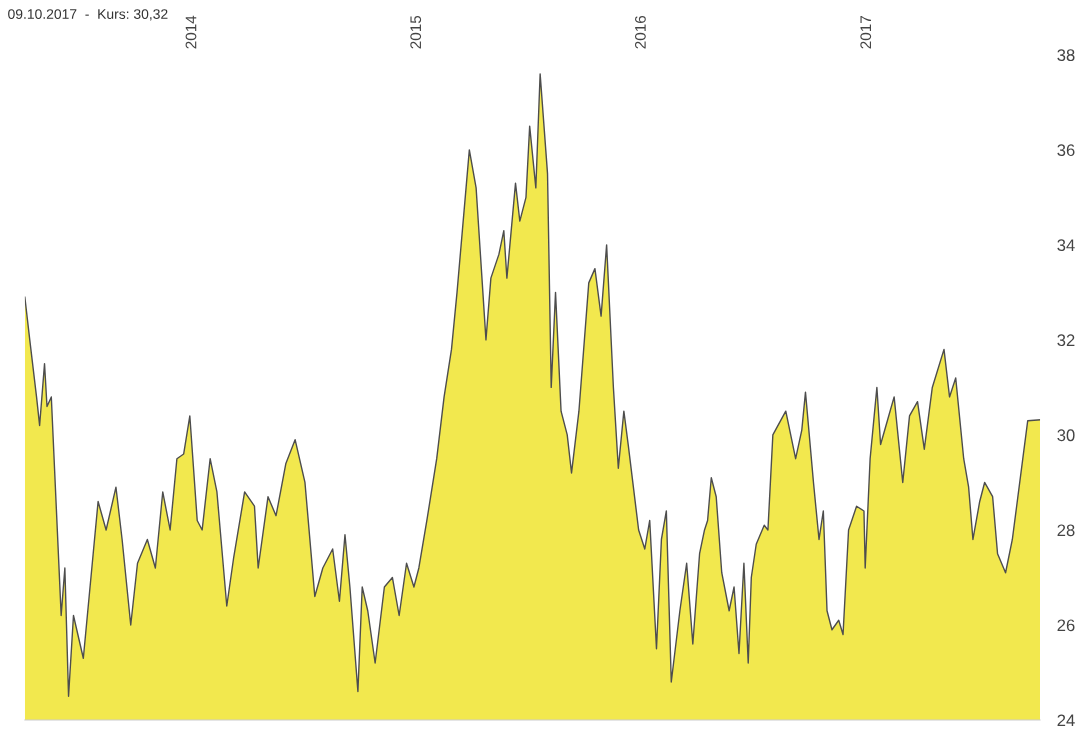 This screenshot has height=731, width=1080. What do you see at coordinates (1066, 435) in the screenshot?
I see `y-tick-label: 30` at bounding box center [1066, 435].